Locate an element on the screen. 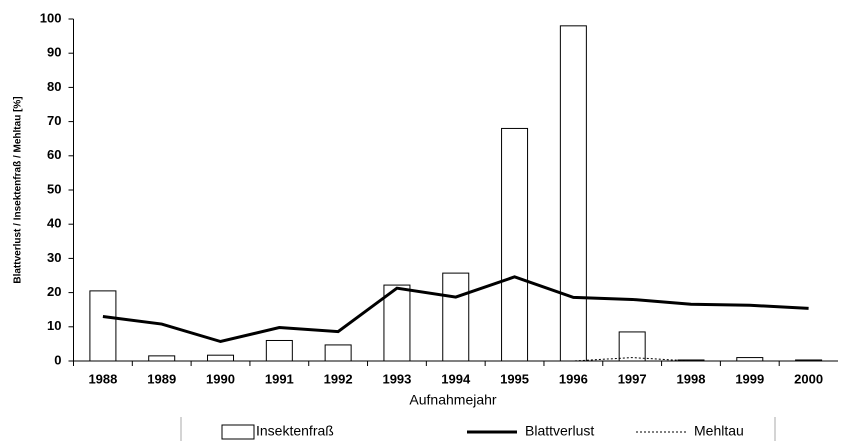 The image size is (861, 441). y-tick-label: 90 is located at coordinates (54, 52).